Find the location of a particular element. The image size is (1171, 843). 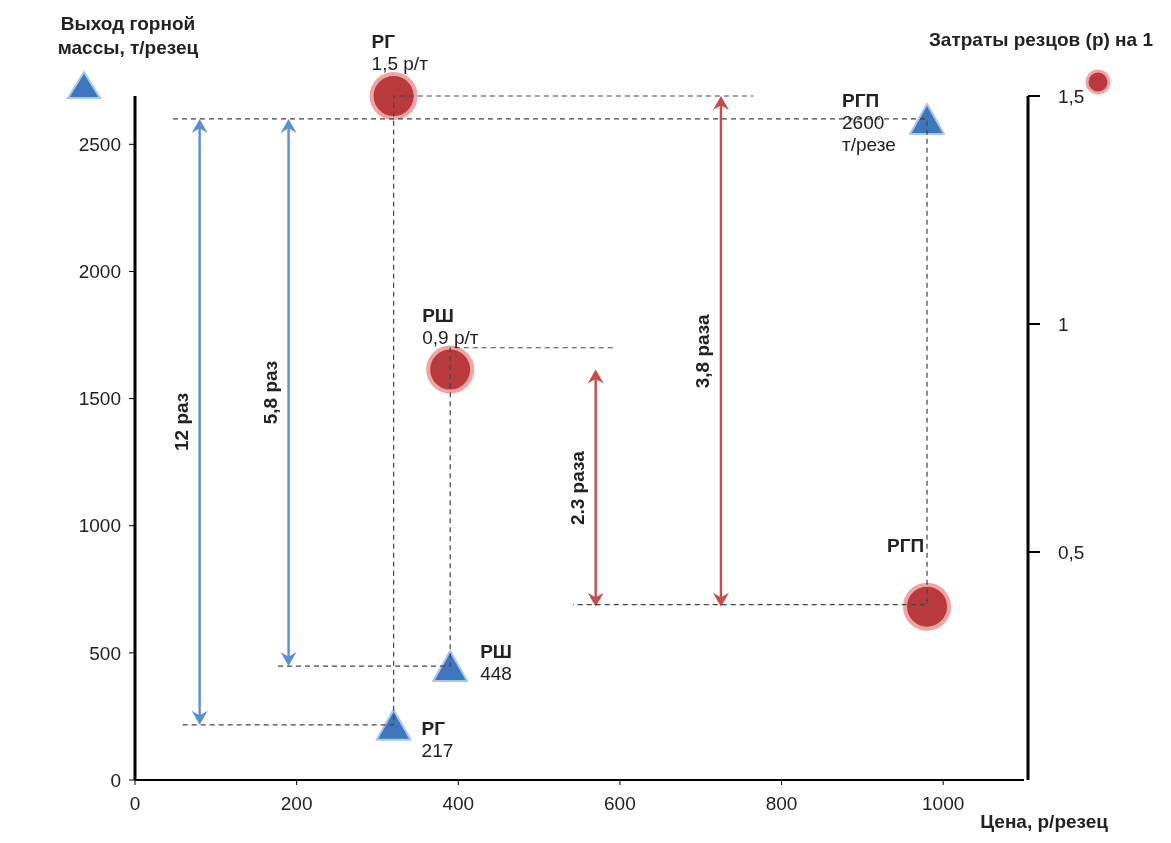

y-axis-title: Выход горной массы, т/резец is located at coordinates (128, 35).